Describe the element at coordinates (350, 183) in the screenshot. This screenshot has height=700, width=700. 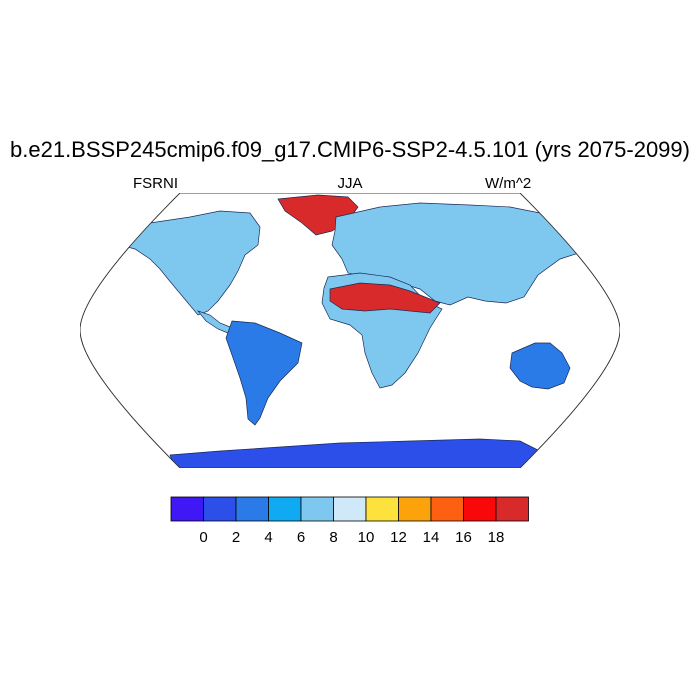
I see `season-label: JJA` at that location.